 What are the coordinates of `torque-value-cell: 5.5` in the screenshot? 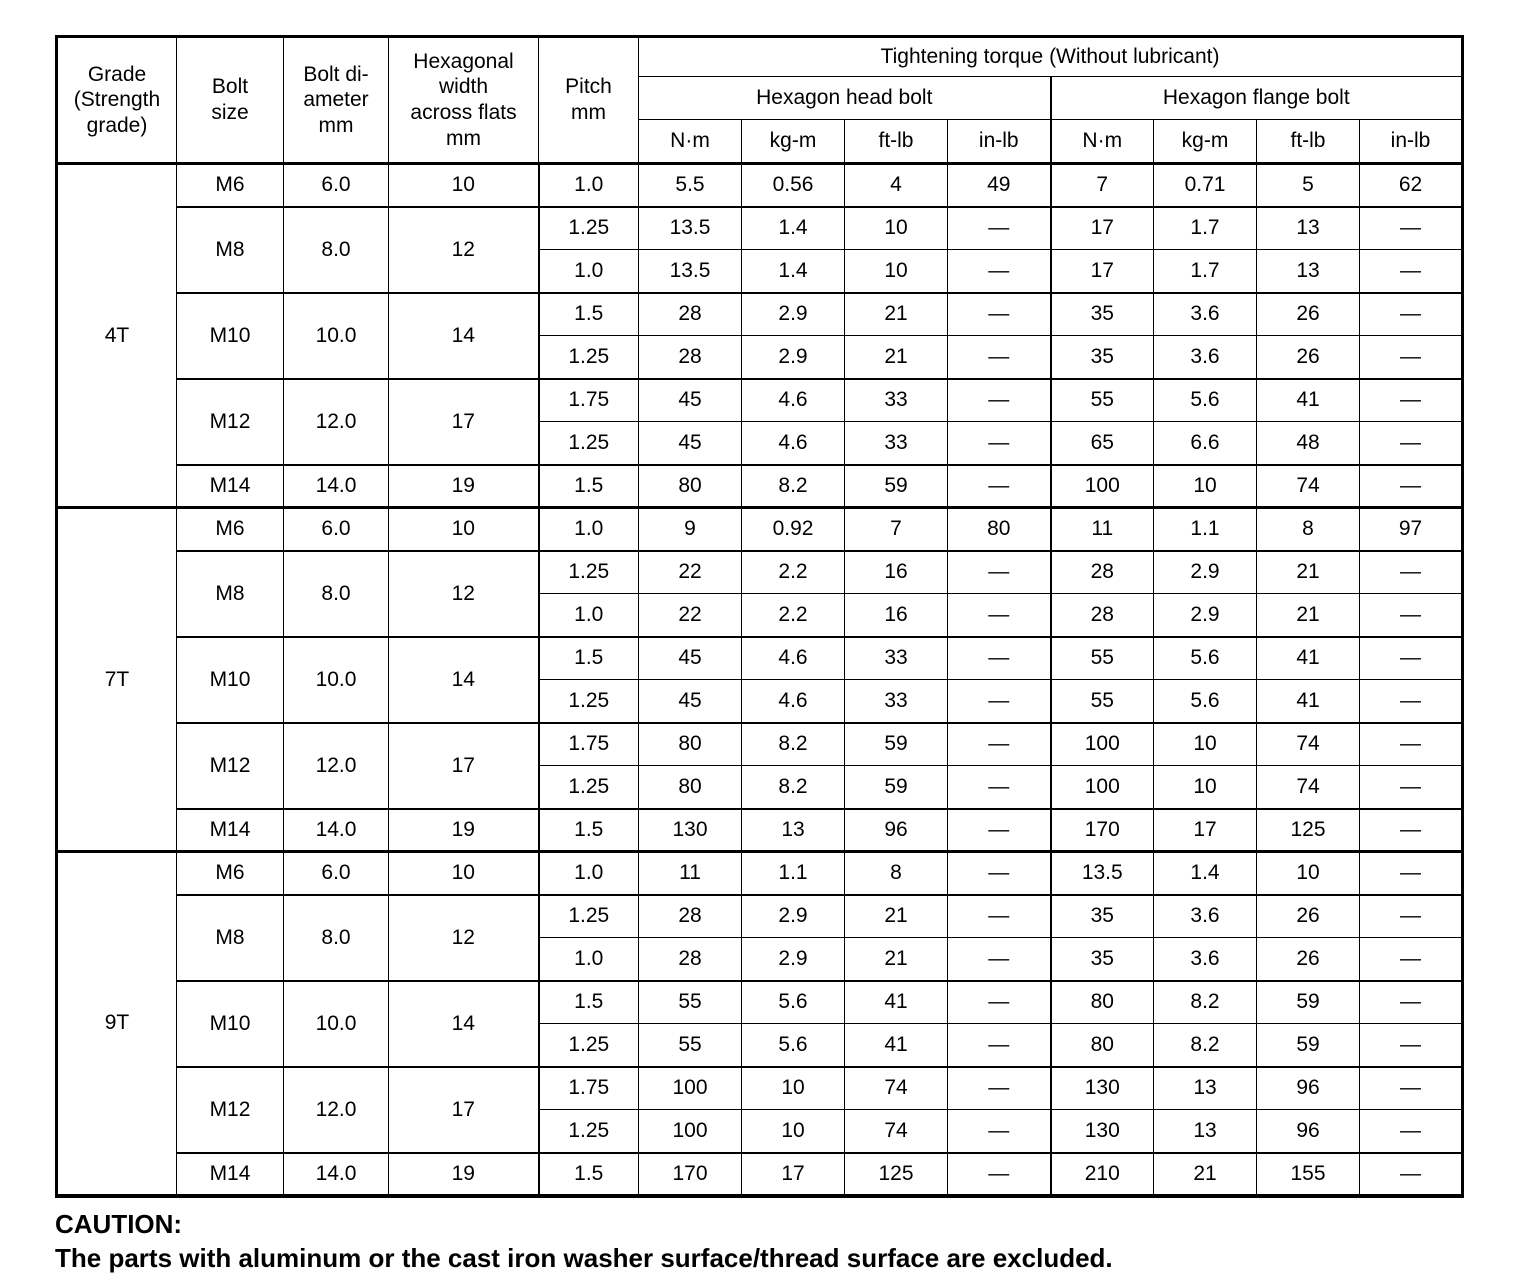 It's located at (690, 185).